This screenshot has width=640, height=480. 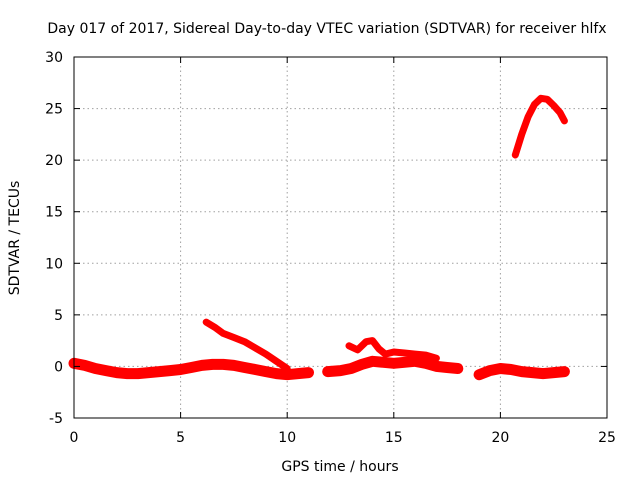 I want to click on y-tick-label: 5, so click(x=58, y=316).